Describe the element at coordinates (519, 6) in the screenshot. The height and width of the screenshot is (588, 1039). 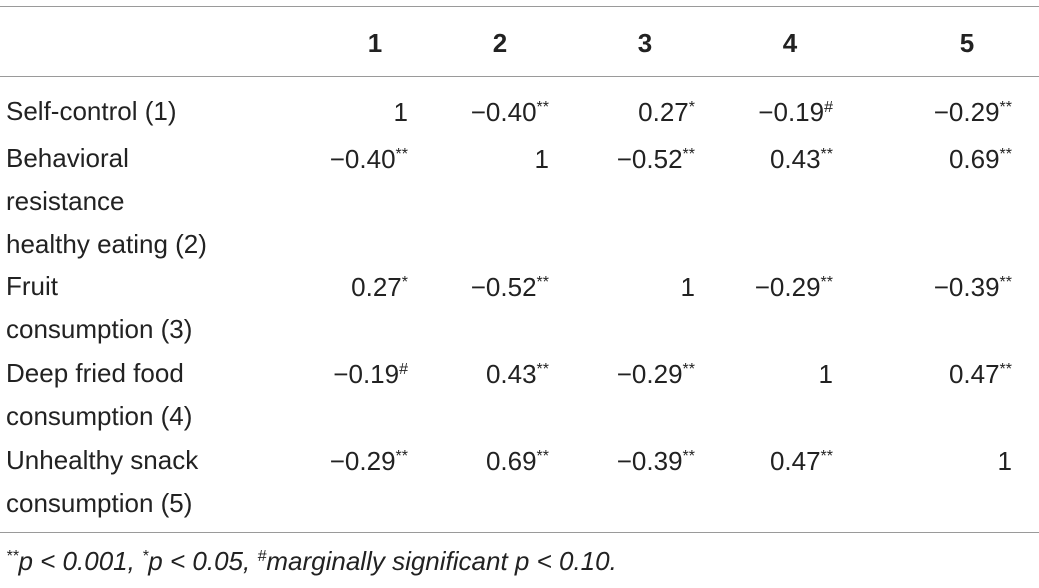
I see `top-rule` at that location.